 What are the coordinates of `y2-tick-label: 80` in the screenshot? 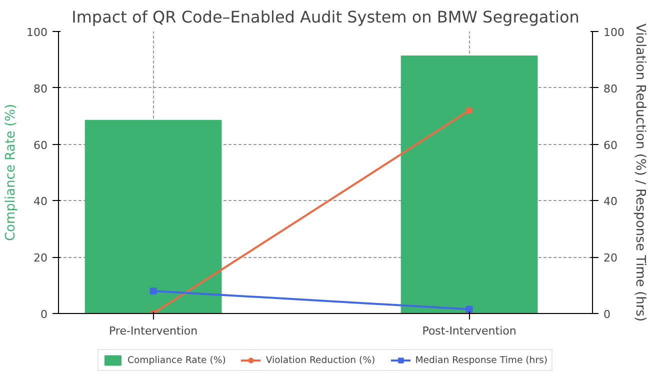 It's located at (611, 89).